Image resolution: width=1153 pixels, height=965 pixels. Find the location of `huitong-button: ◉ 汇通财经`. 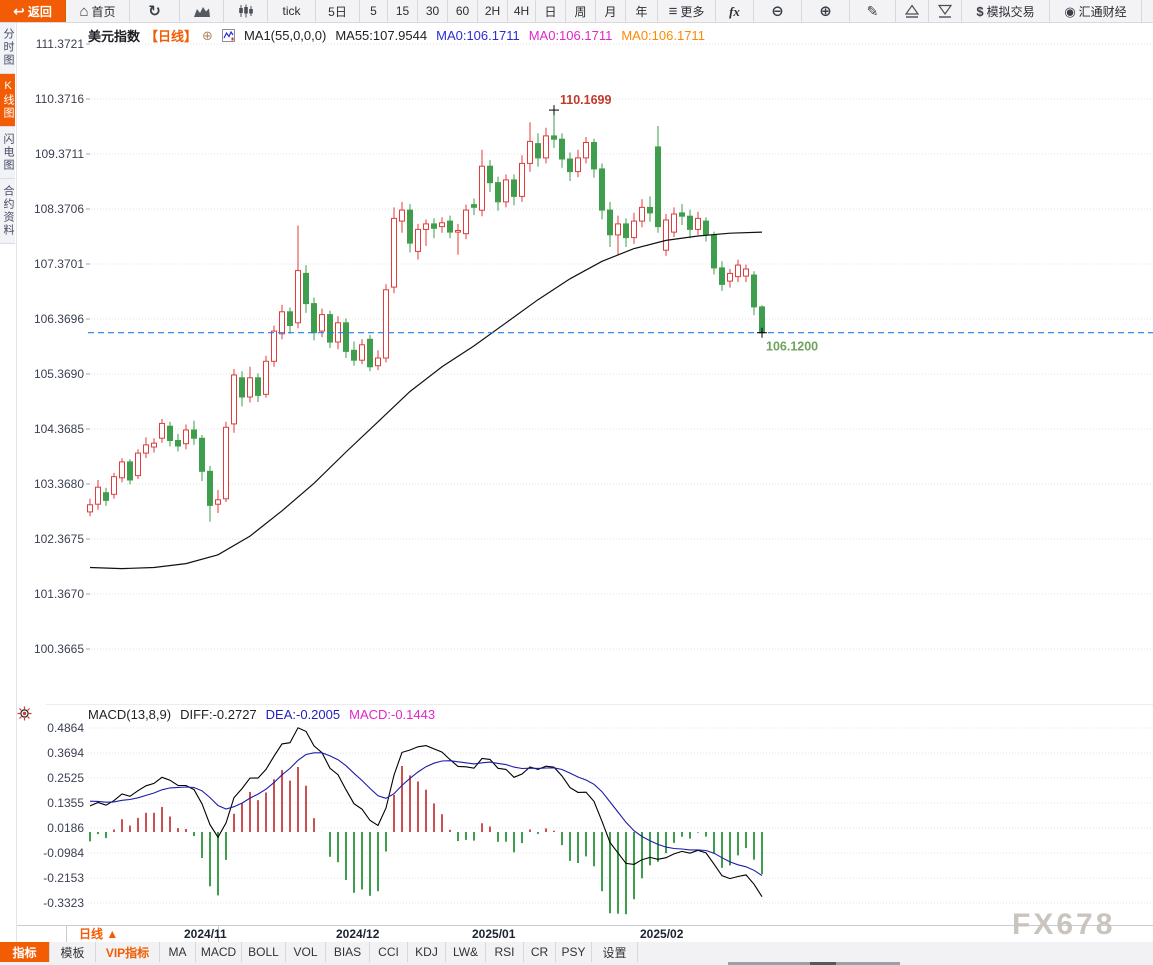

huitong-button: ◉ 汇通财经 is located at coordinates (1096, 11).